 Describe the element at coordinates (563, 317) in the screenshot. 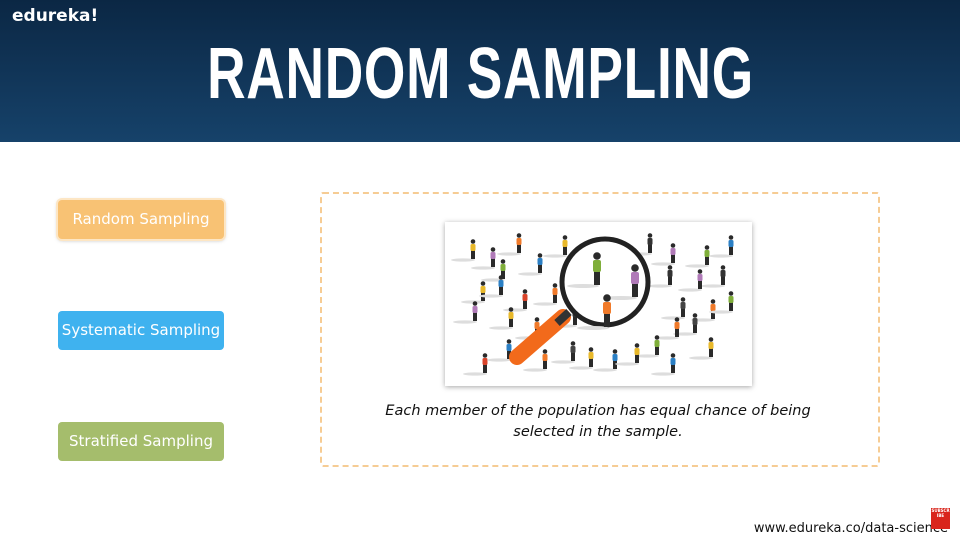

I see `magnifier-neck` at that location.